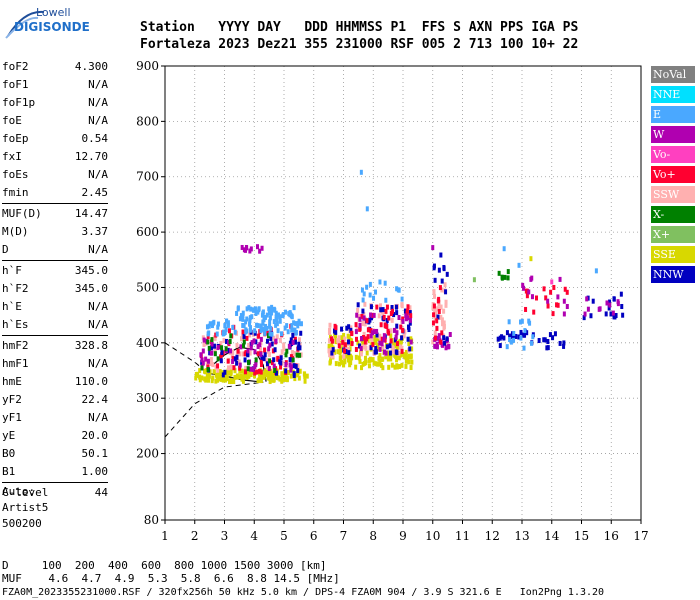 This screenshot has height=600, width=700. Describe the element at coordinates (19, 102) in the screenshot. I see `param-key: foF1p` at that location.